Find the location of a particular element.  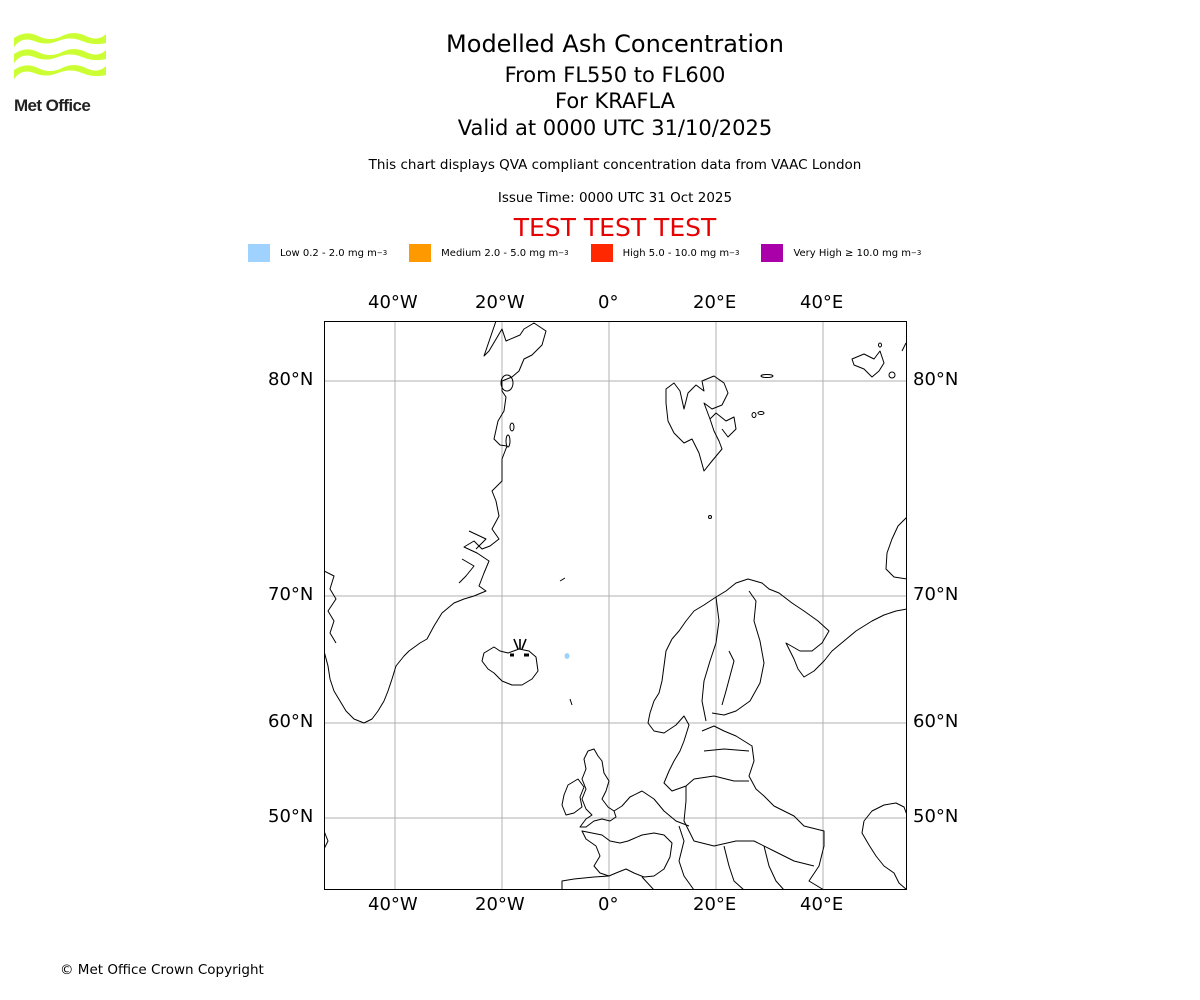

ash-area-low is located at coordinates (567, 656).